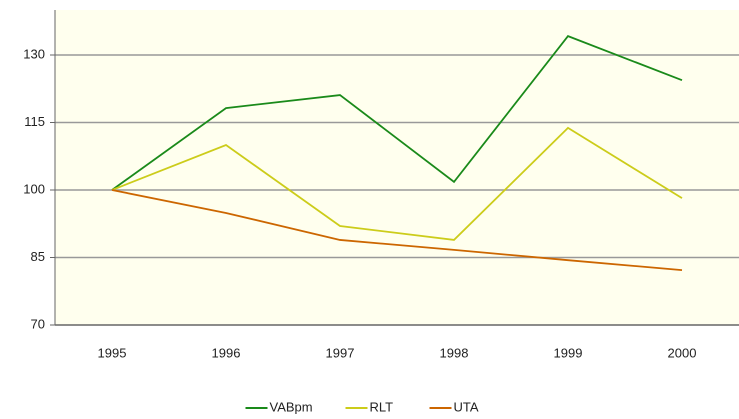  Describe the element at coordinates (34, 121) in the screenshot. I see `y-tick-label: 115` at that location.